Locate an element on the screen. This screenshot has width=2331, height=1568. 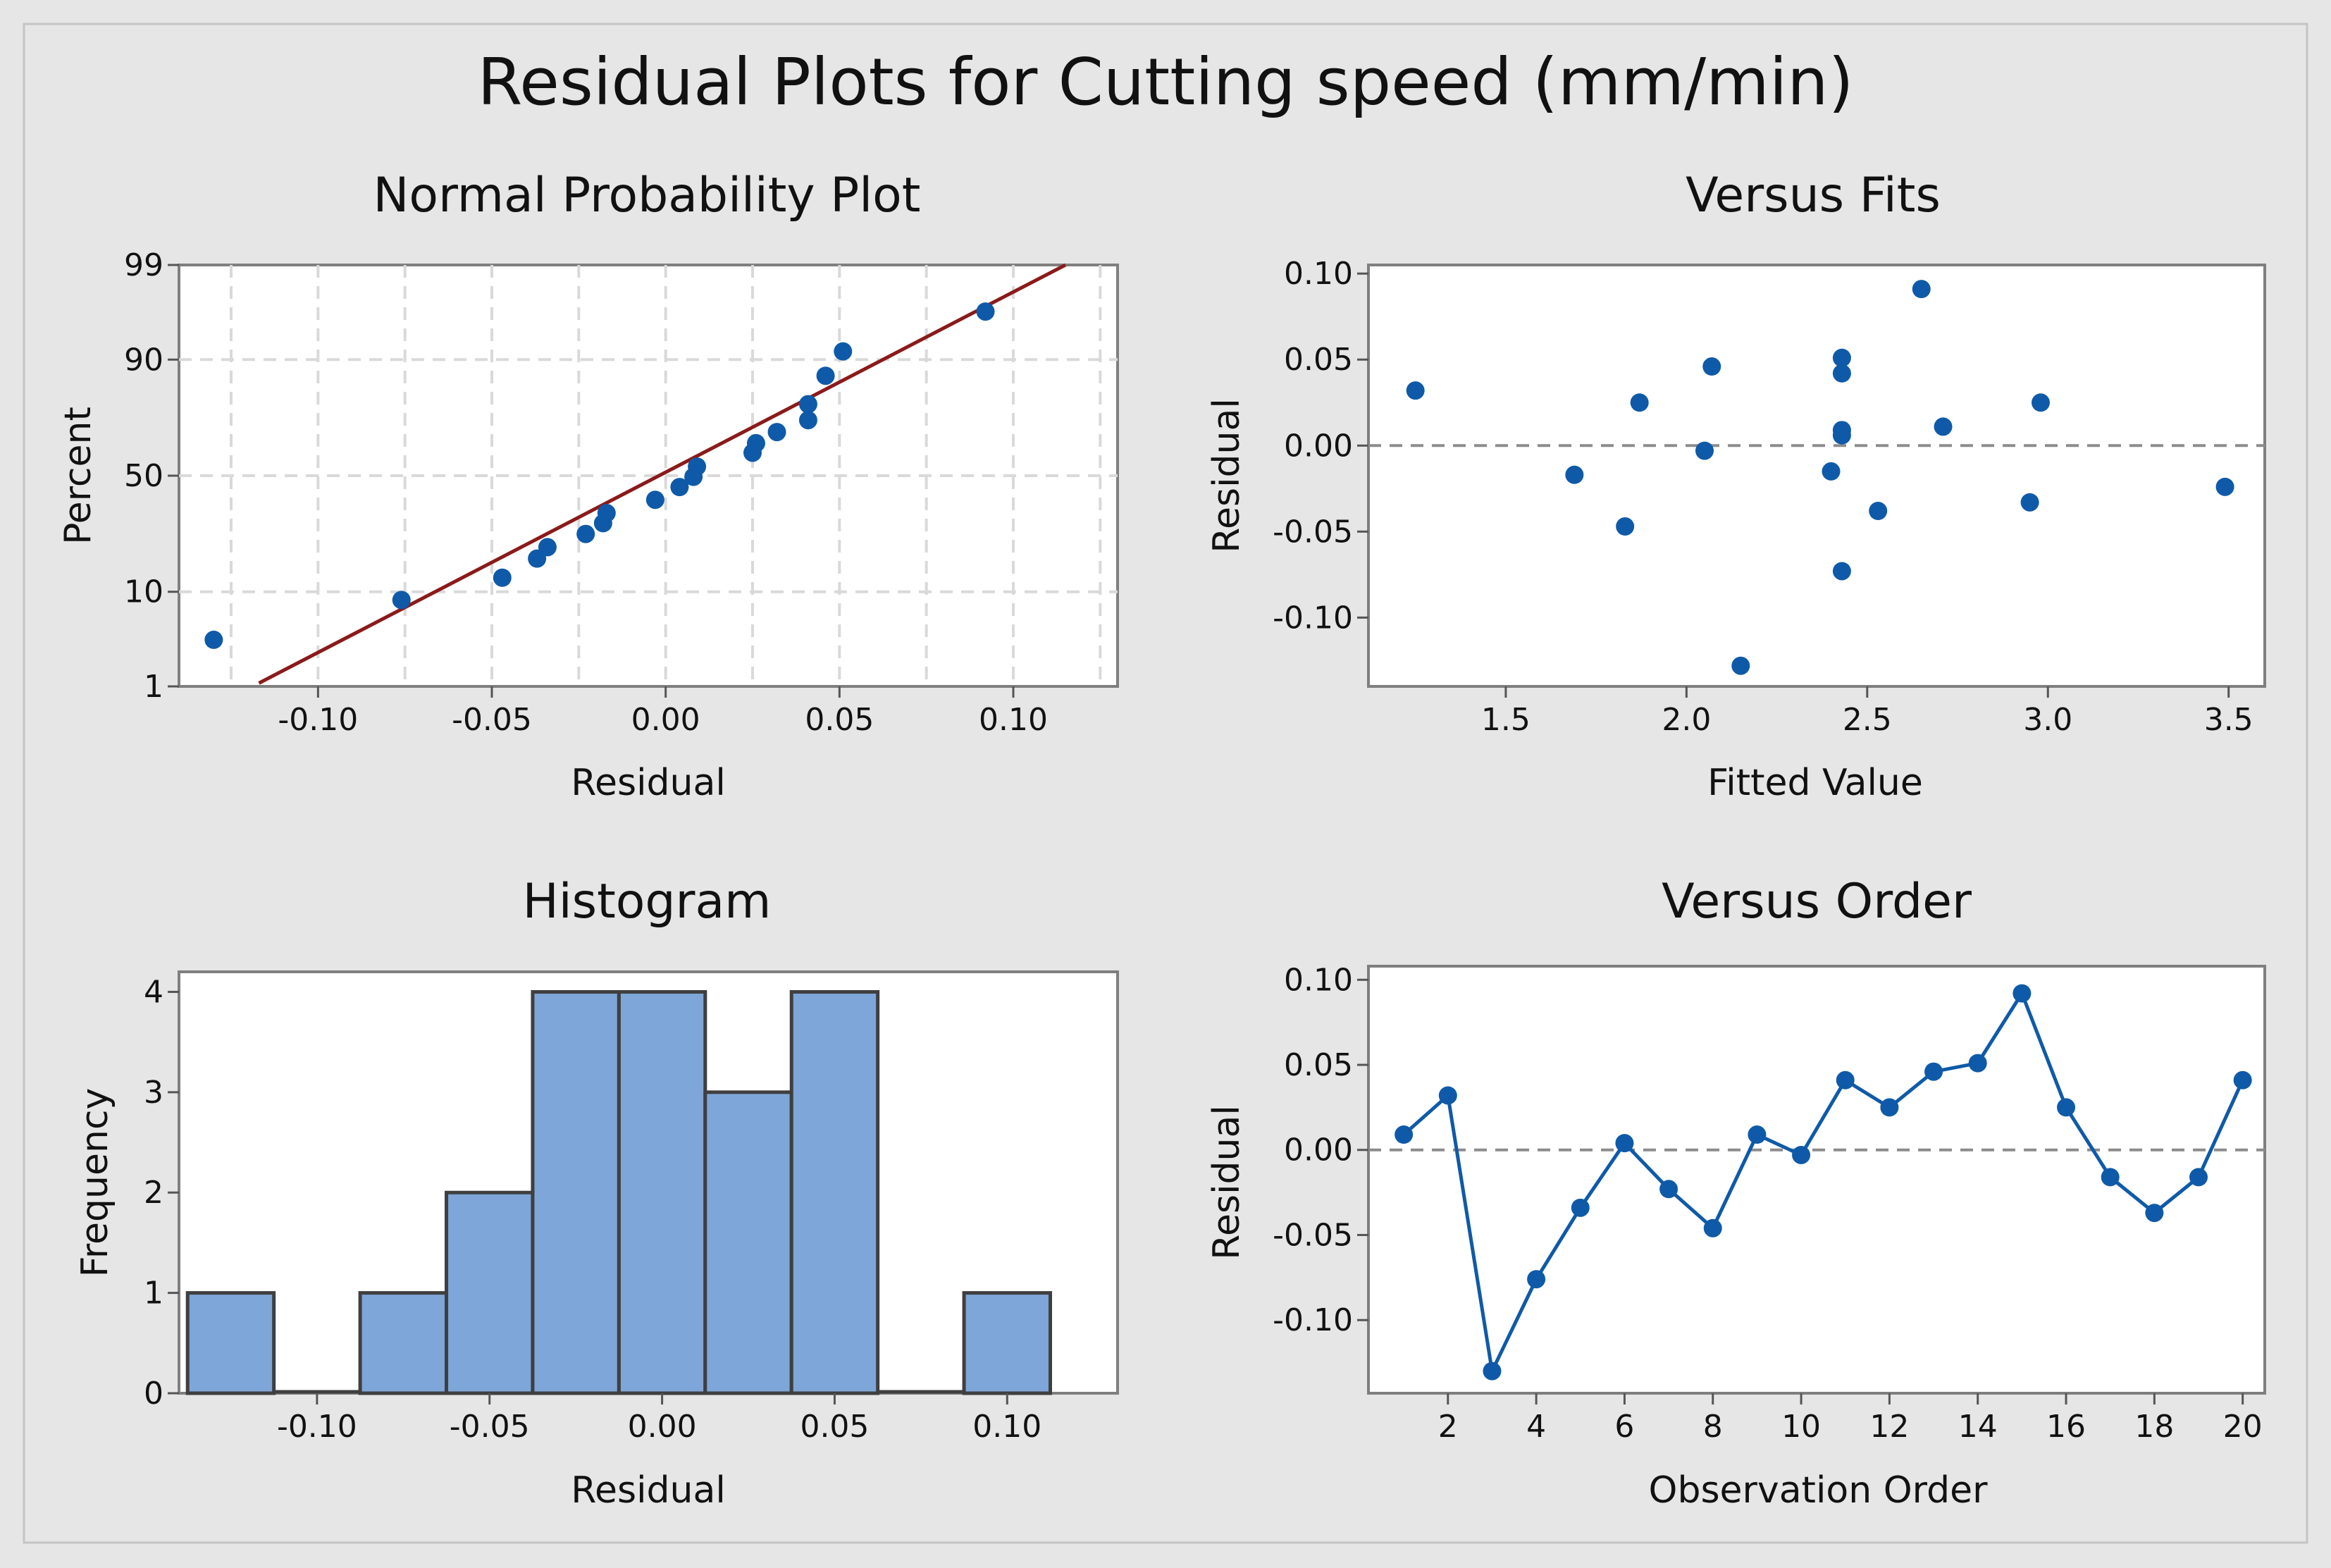
npp-title: Normal Probability Plot is located at coordinates (647, 195).